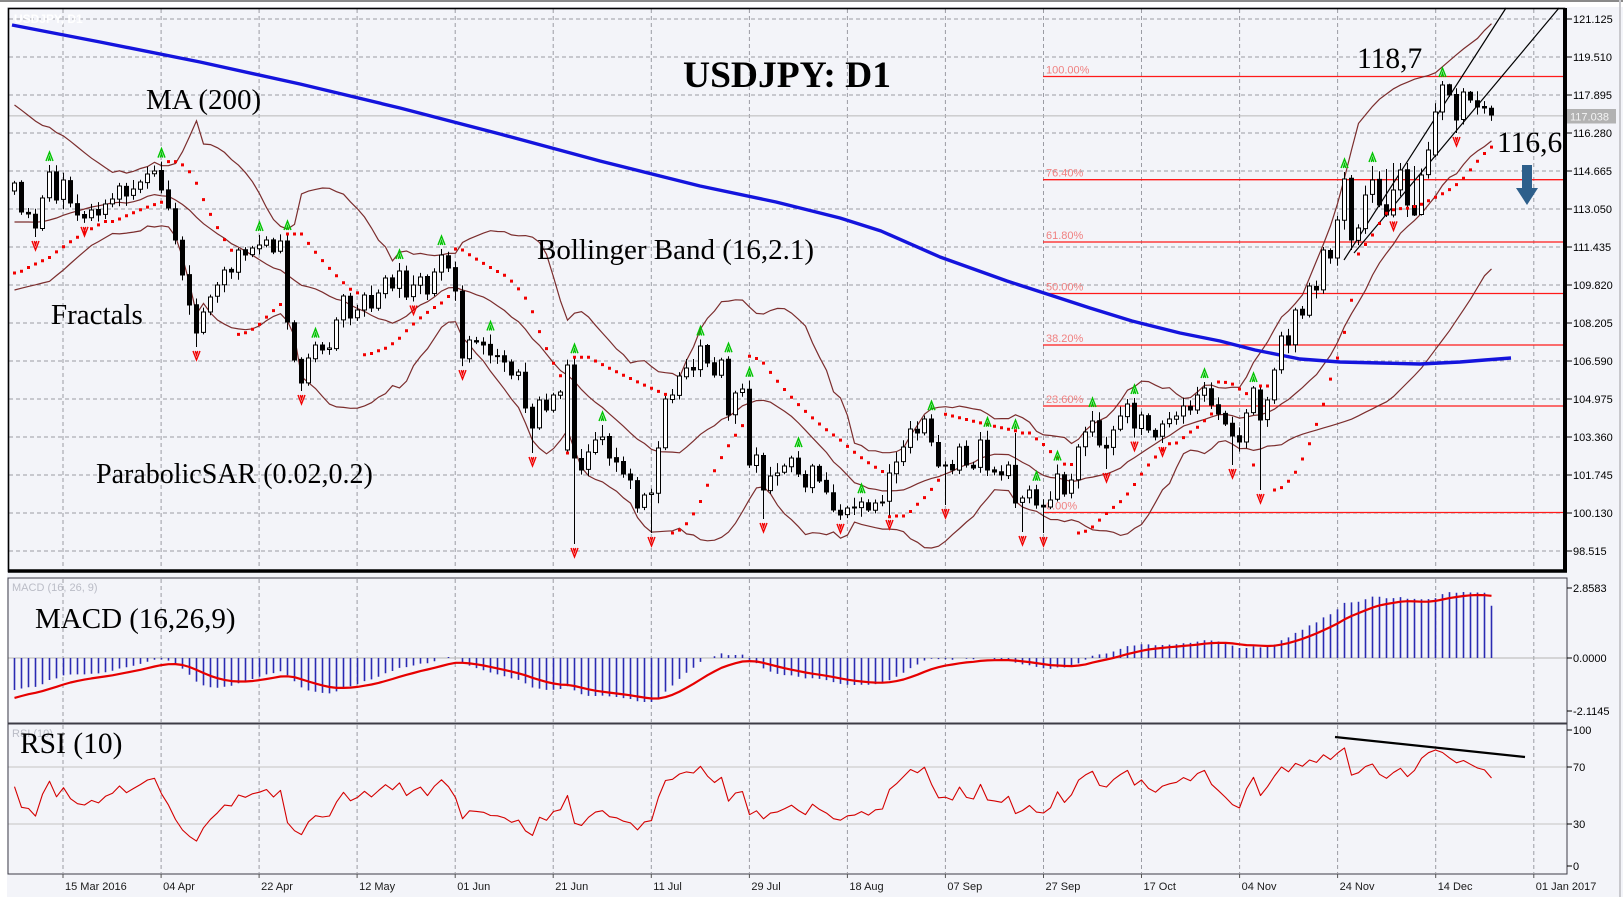 The height and width of the screenshot is (897, 1623). Describe the element at coordinates (1593, 476) in the screenshot. I see `svg-text: 101.745` at that location.